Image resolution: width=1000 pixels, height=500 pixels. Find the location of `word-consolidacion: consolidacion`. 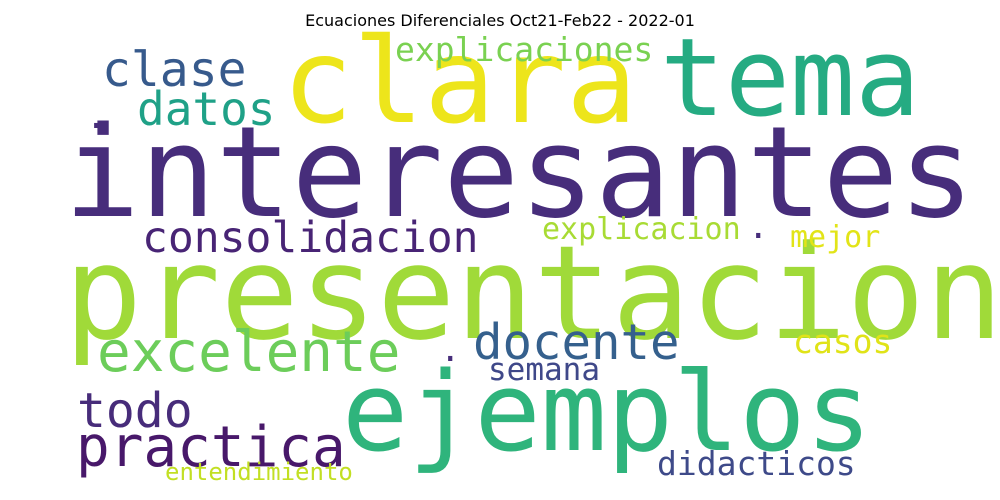

word-consolidacion: consolidacion is located at coordinates (310, 238).